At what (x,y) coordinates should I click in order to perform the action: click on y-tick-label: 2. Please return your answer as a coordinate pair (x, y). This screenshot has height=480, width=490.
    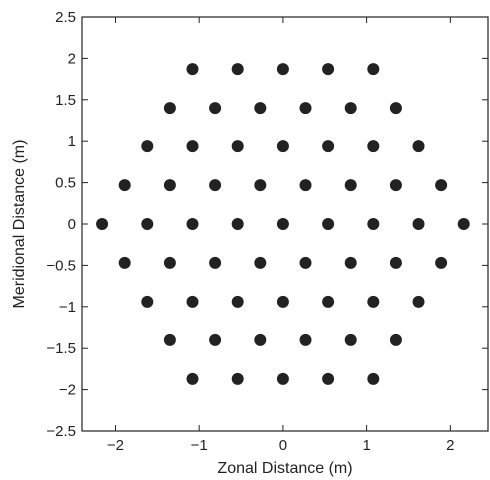
    Looking at the image, I should click on (72, 58).